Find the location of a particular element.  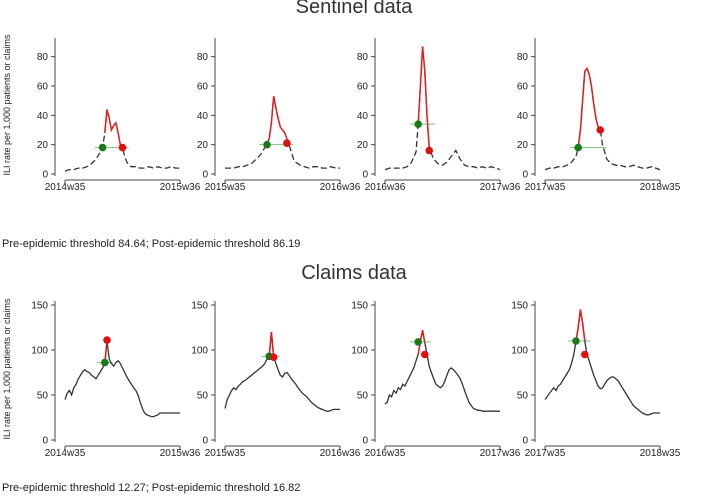

chart-sentinel-1-onset-marker is located at coordinates (102, 147).